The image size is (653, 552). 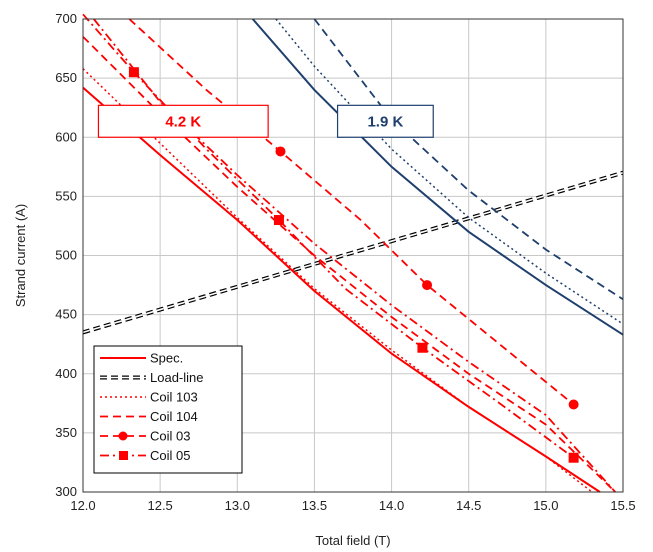 I want to click on legend-box, so click(x=168, y=409).